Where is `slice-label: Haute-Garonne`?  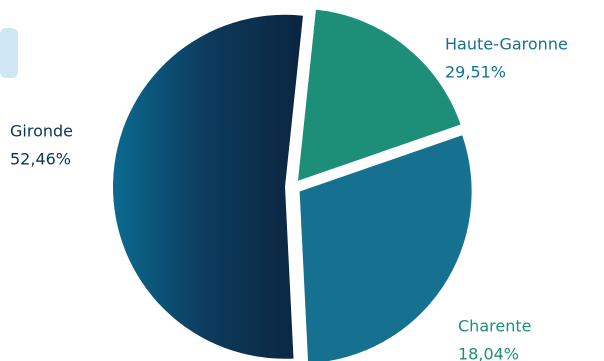 slice-label: Haute-Garonne is located at coordinates (506, 44).